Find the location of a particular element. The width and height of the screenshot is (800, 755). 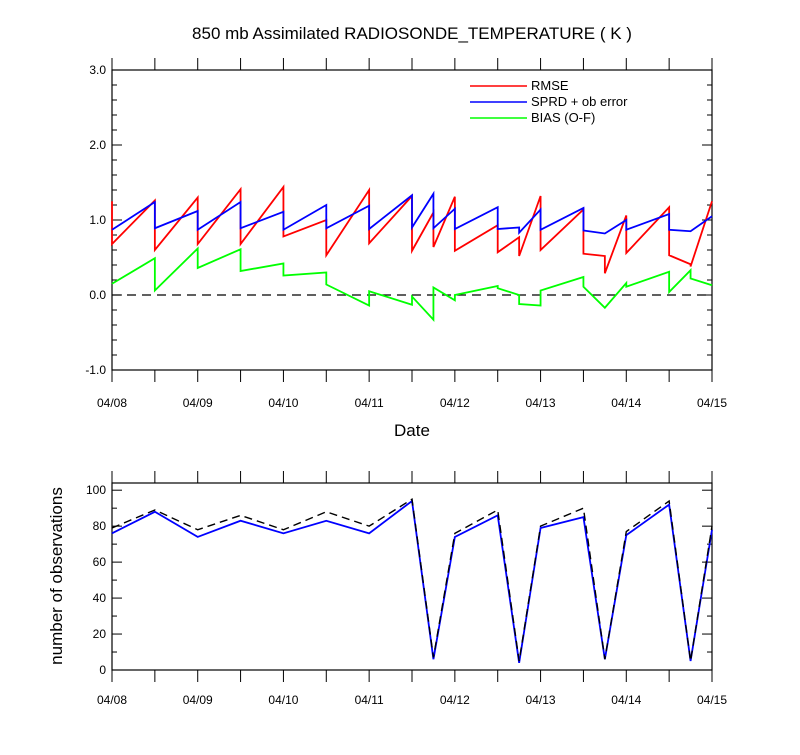

top-ytick-label: 3.0 is located at coordinates (97, 70).